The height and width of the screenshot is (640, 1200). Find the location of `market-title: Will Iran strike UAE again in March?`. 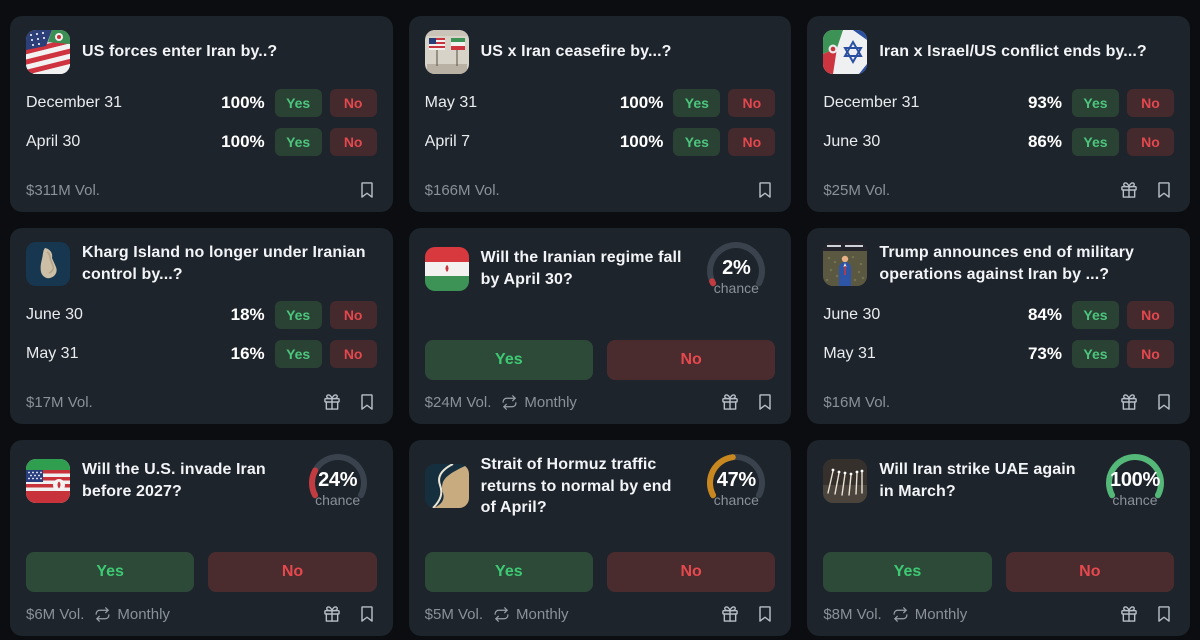

market-title: Will Iran strike UAE again in March? is located at coordinates (977, 480).